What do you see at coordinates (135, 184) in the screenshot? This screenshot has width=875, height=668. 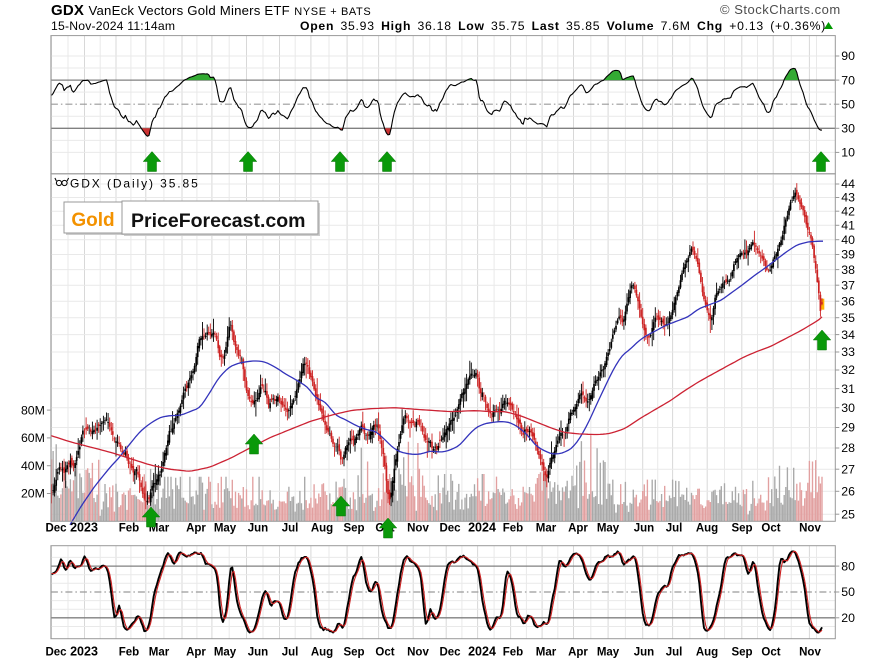 I see `svg-text: GDX (Daily) 35.85` at bounding box center [135, 184].